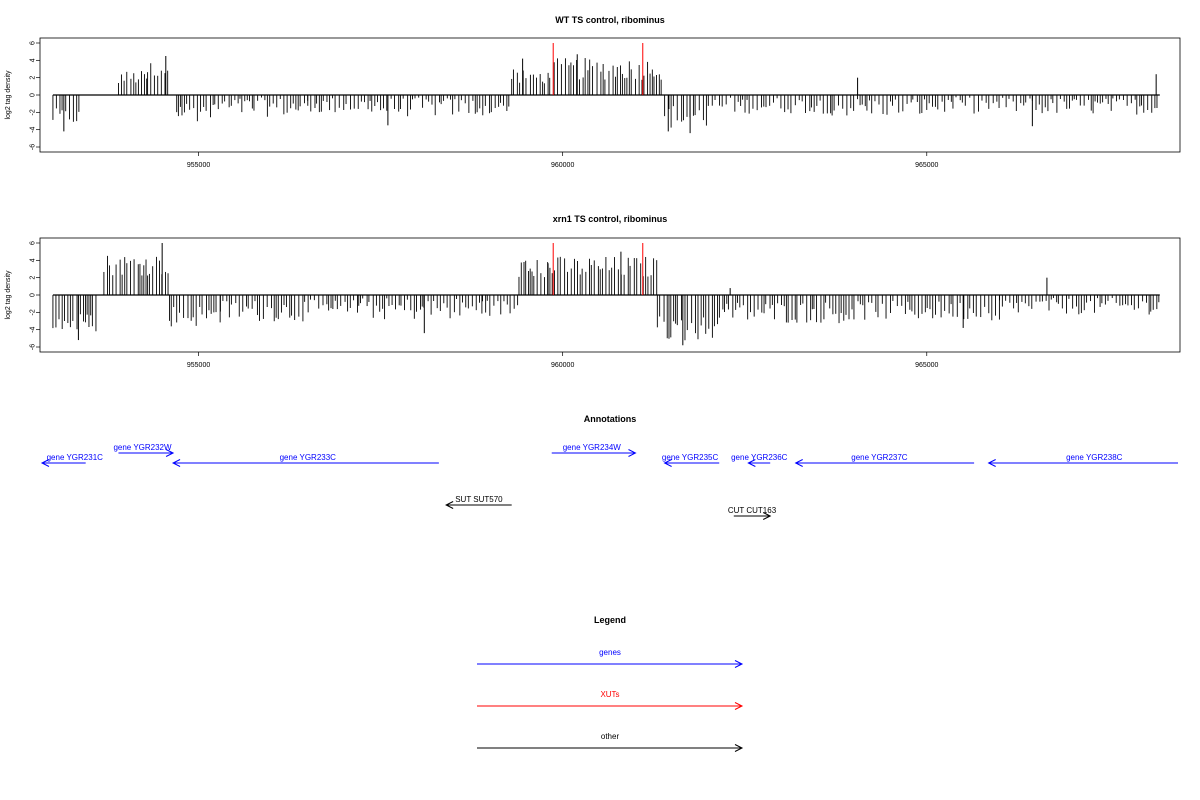 This screenshot has width=1200, height=800. I want to click on annotation-item: gene YGR233C, so click(305, 460).